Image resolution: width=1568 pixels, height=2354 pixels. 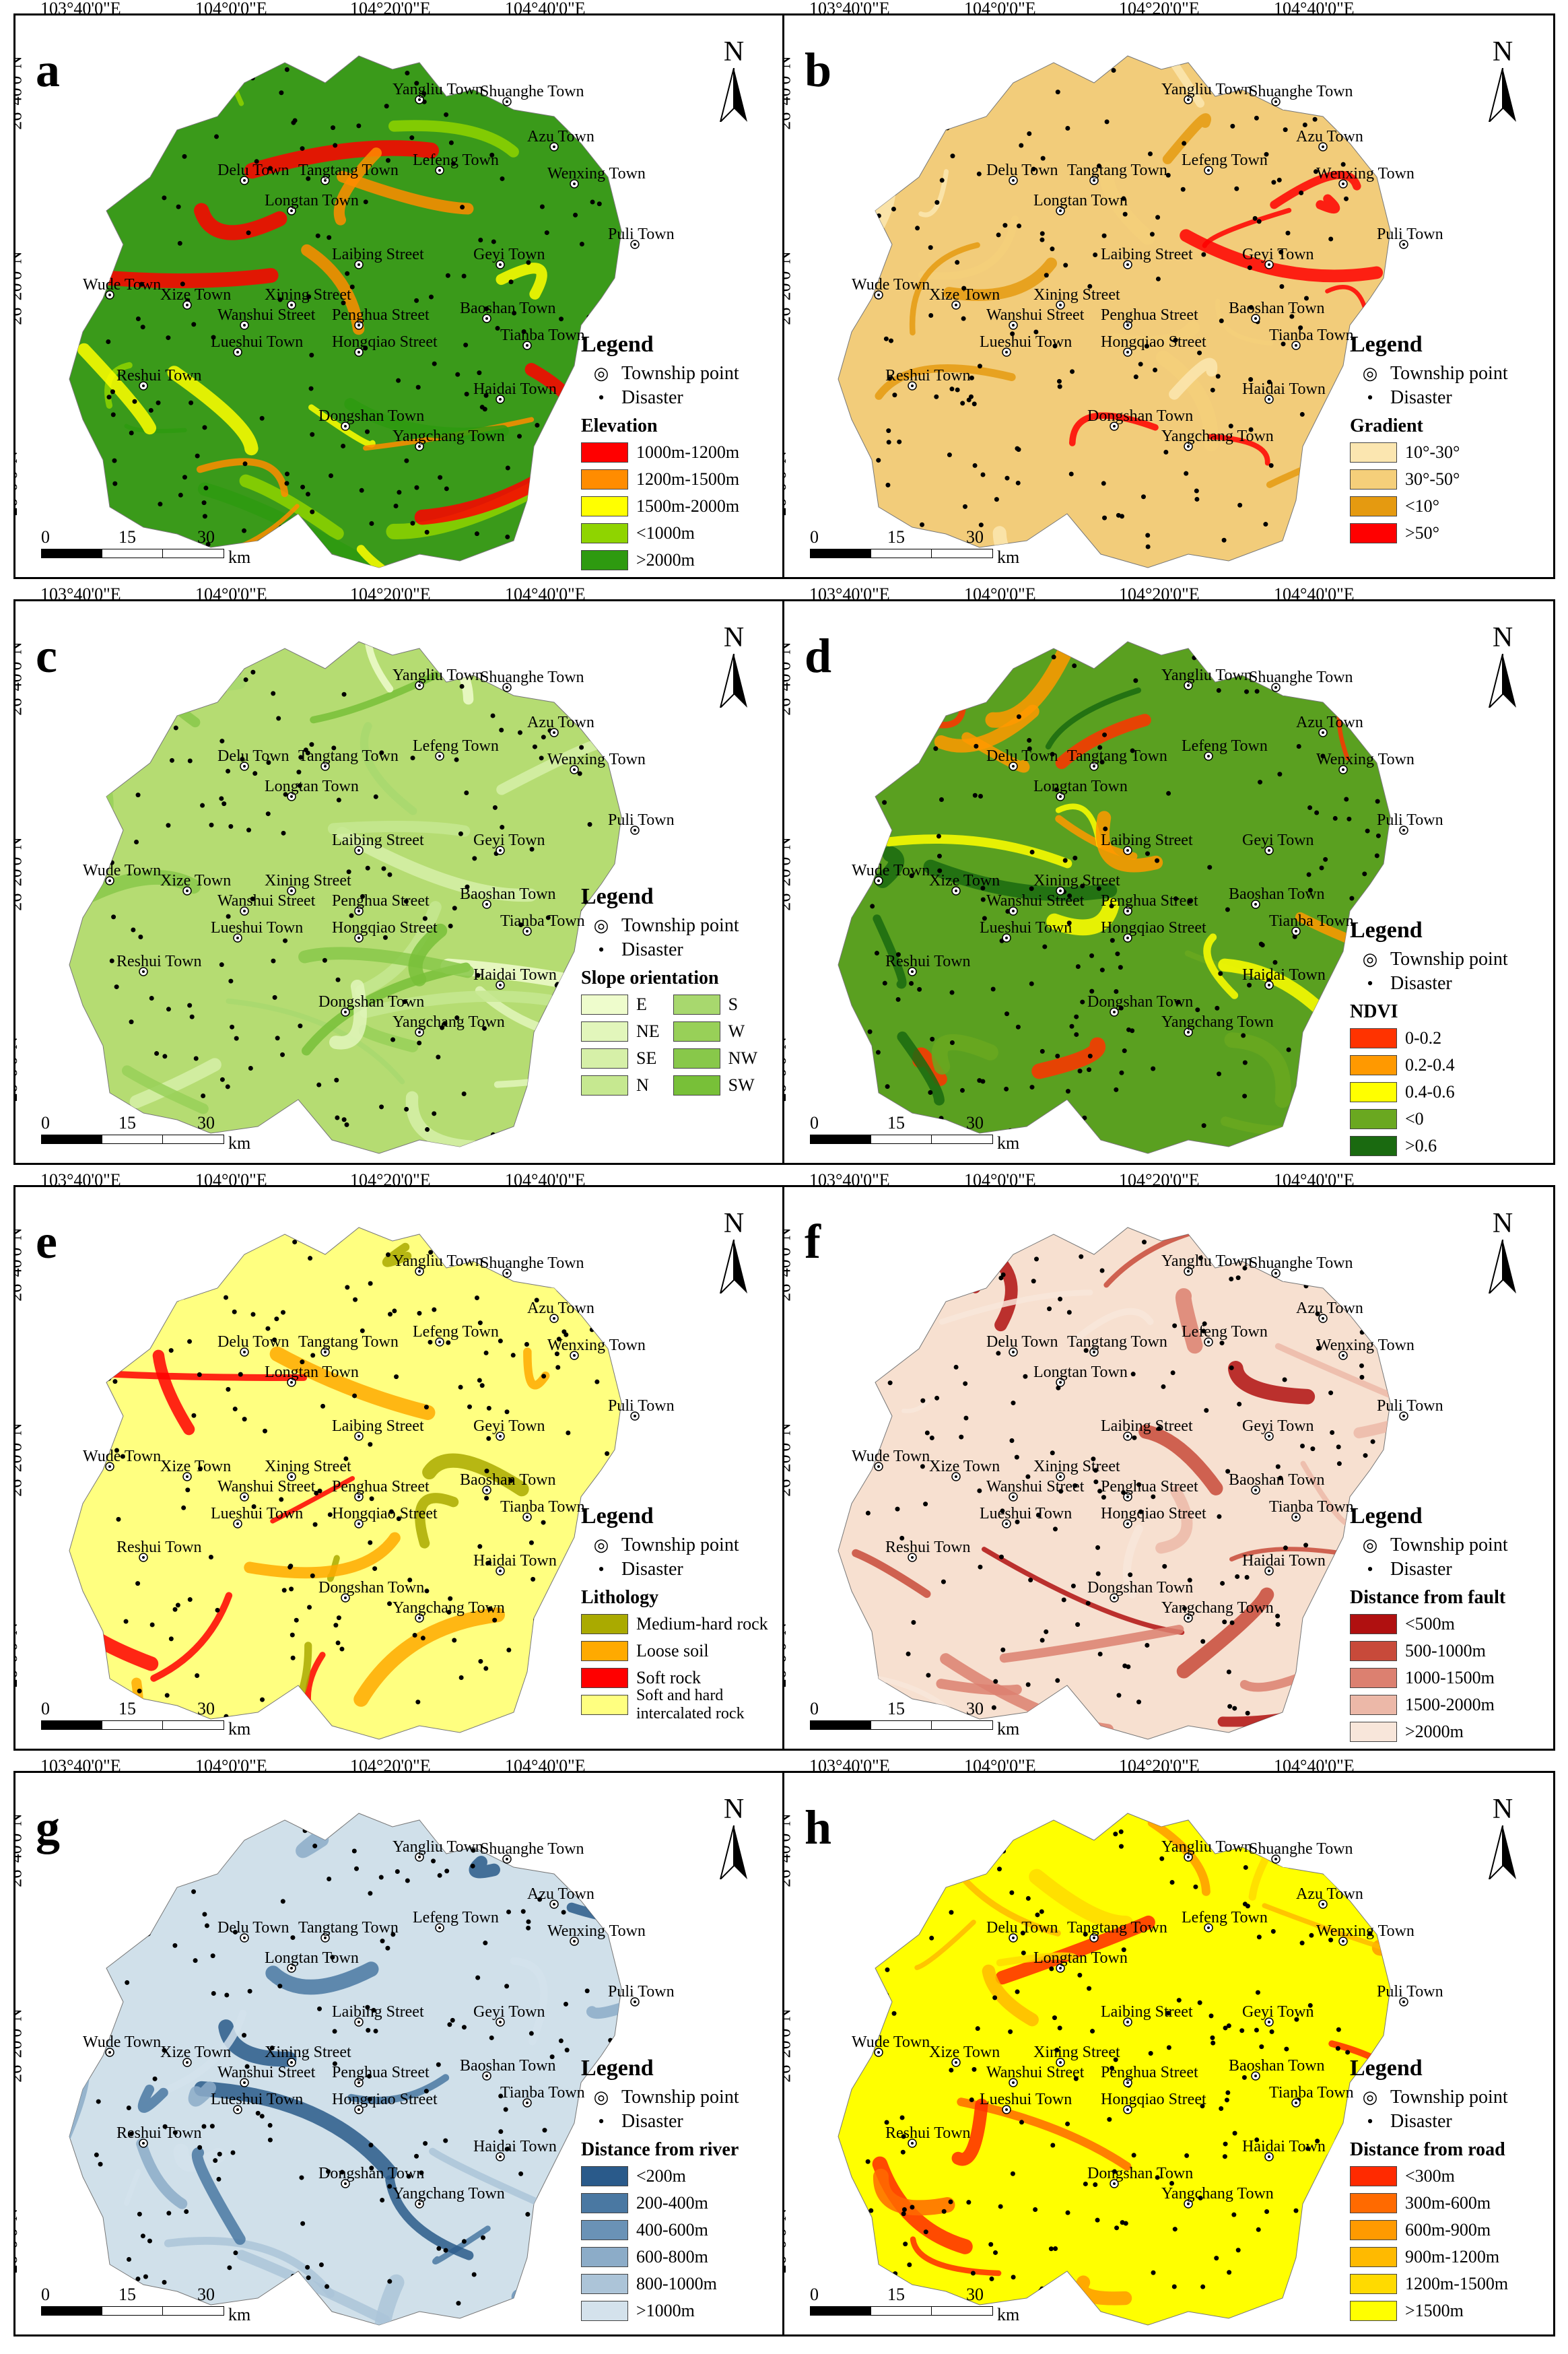 I want to click on study-area, so click(x=1114, y=897).